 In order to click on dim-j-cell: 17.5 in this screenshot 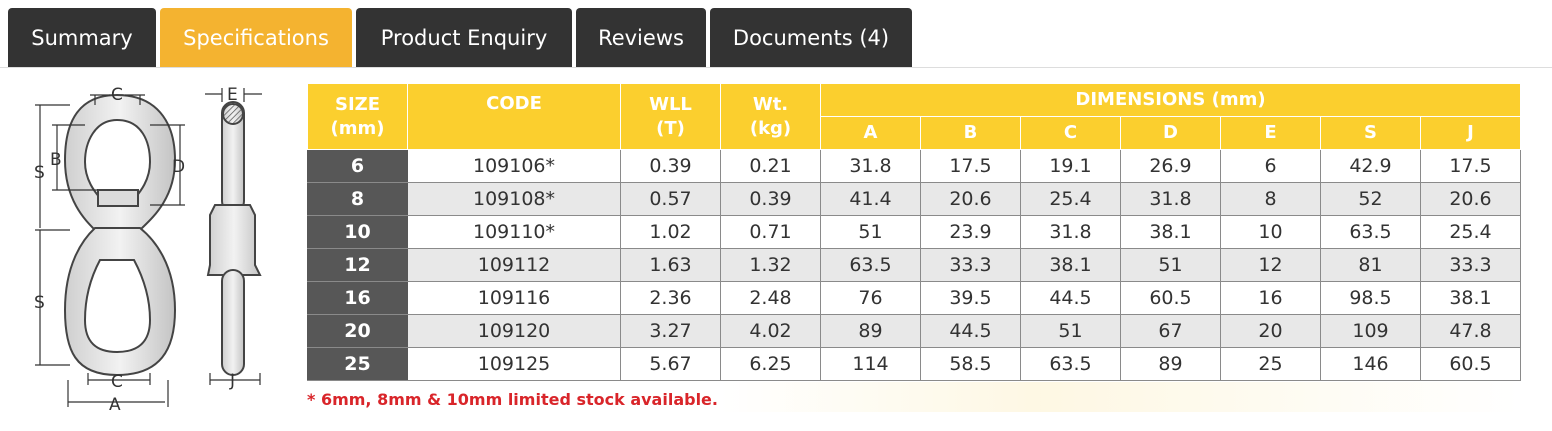, I will do `click(1470, 166)`.